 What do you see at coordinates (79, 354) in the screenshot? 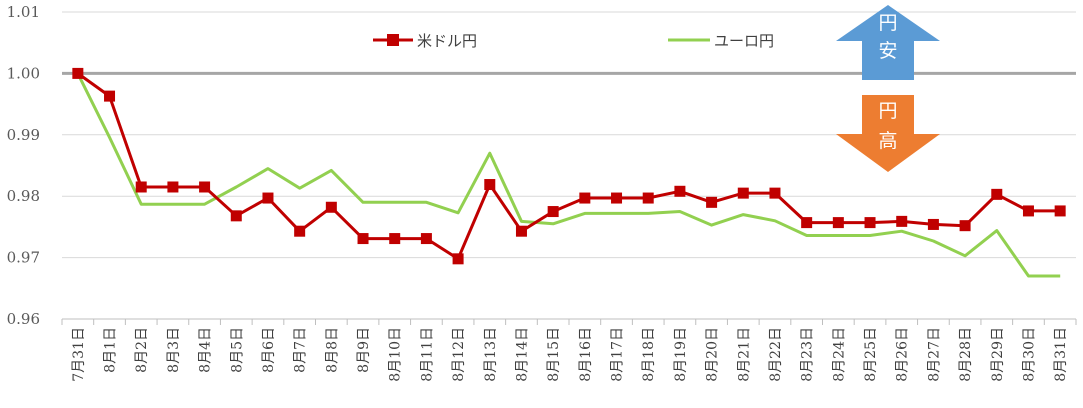
I see `x-tick-label: 7月31日` at bounding box center [79, 354].